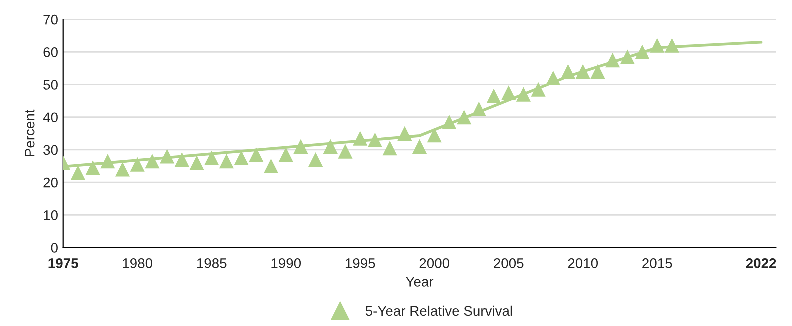  Describe the element at coordinates (761, 263) in the screenshot. I see `x-tick-label: 2022` at that location.